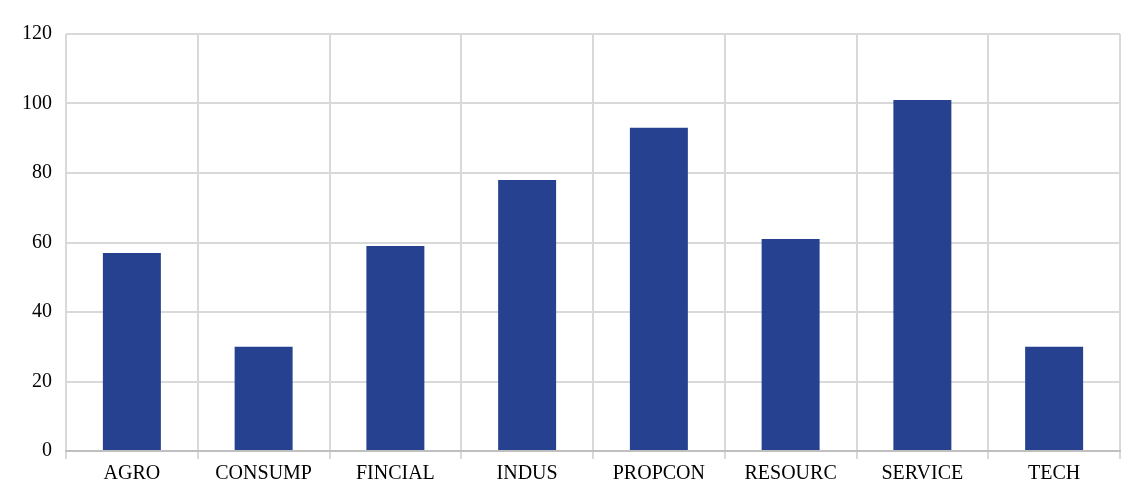 The width and height of the screenshot is (1148, 497). Describe the element at coordinates (659, 472) in the screenshot. I see `x-tick-label: PROPCON` at that location.